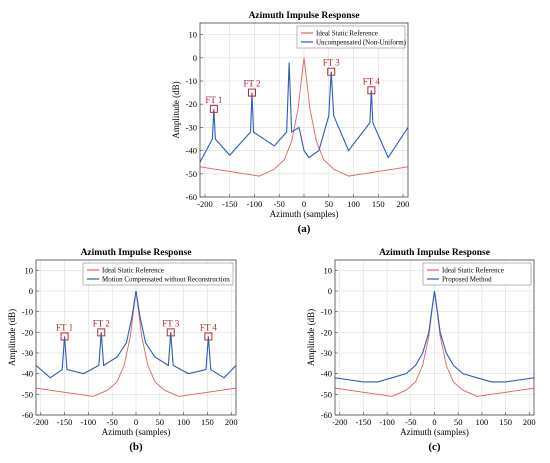  I want to click on legend-entry: Proposed Method, so click(467, 280).